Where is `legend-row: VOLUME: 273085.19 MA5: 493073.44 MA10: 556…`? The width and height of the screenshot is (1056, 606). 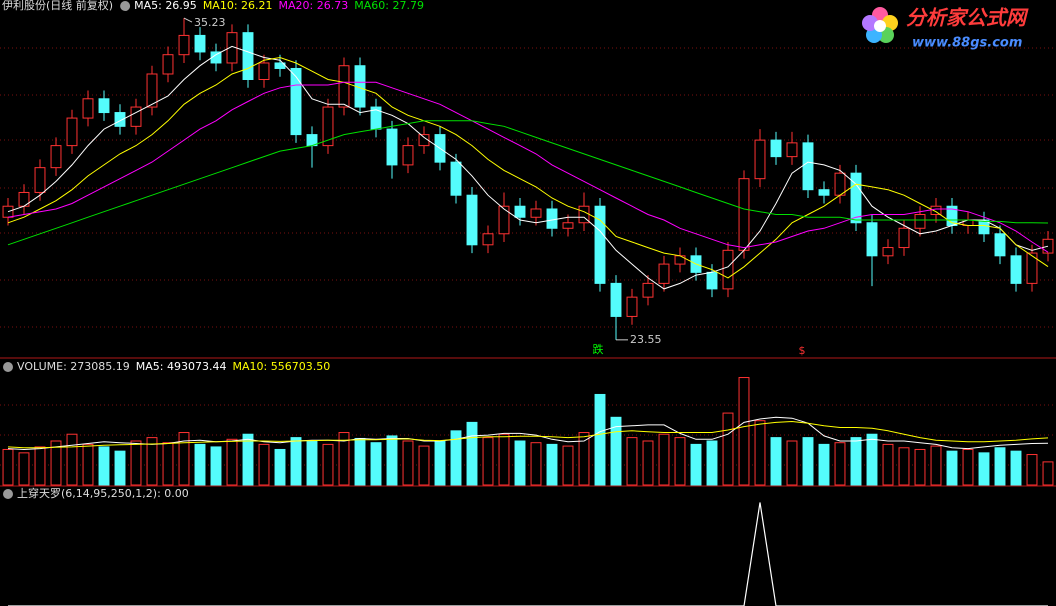 legend-row: VOLUME: 273085.19 MA5: 493073.44 MA10: 556… is located at coordinates (166, 366).